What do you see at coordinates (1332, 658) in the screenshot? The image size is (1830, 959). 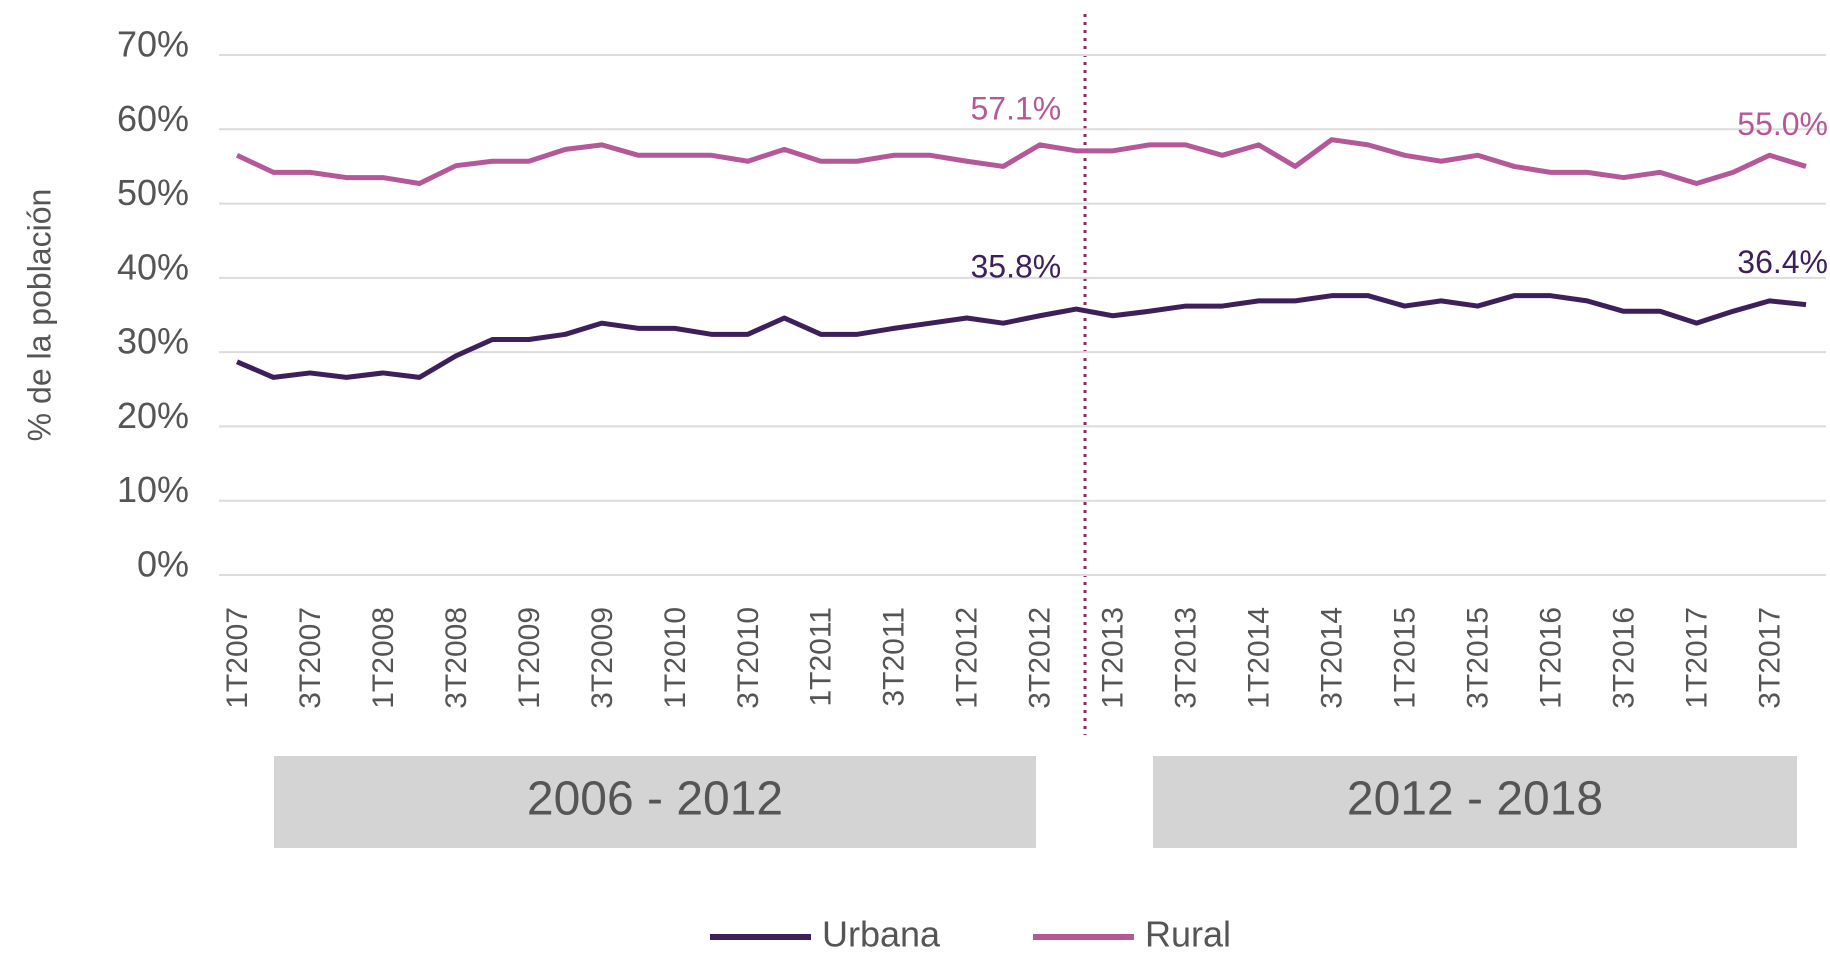 I see `x-tick-label: 3T2014` at bounding box center [1332, 658].